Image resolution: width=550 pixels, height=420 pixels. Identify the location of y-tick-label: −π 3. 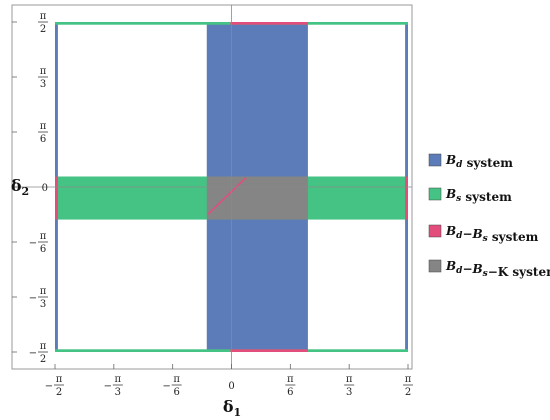
(38, 298).